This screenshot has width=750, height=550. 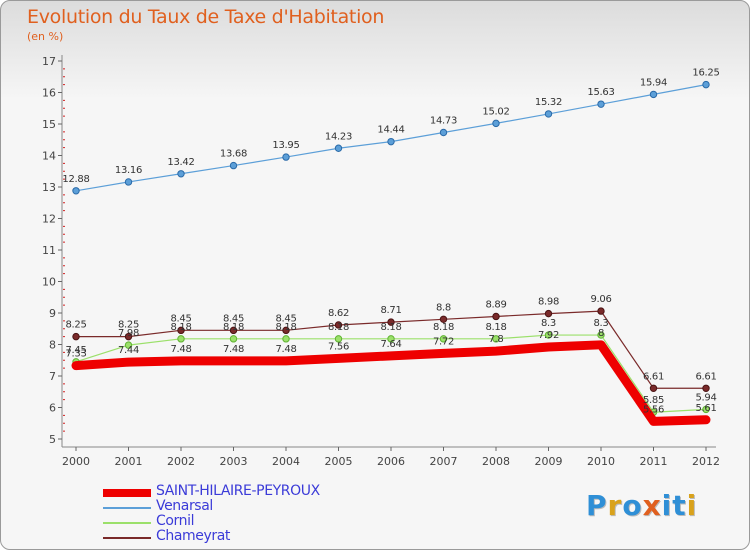 I want to click on data-label: 8.98, so click(x=548, y=302).